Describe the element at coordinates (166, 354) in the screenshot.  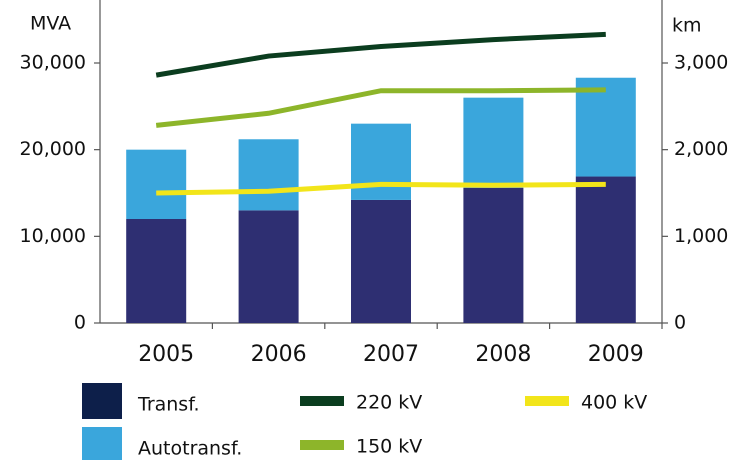
I see `x-tick-label: 2005` at that location.